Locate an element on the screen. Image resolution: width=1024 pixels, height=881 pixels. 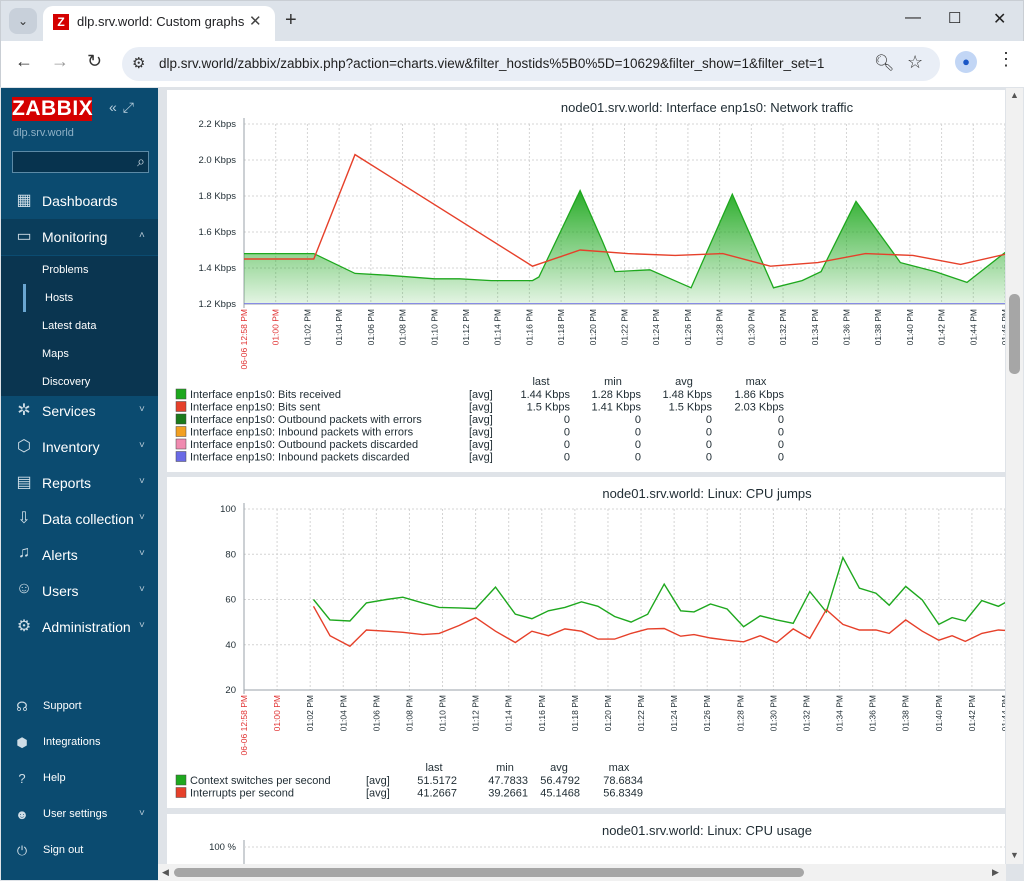
minimize-icon: — is located at coordinates (913, 17).